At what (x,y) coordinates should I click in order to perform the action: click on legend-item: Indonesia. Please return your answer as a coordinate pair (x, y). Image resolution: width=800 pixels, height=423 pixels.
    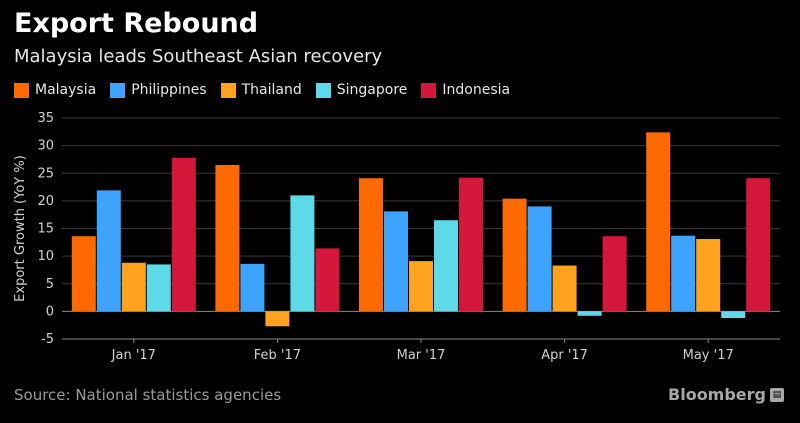
    Looking at the image, I should click on (465, 90).